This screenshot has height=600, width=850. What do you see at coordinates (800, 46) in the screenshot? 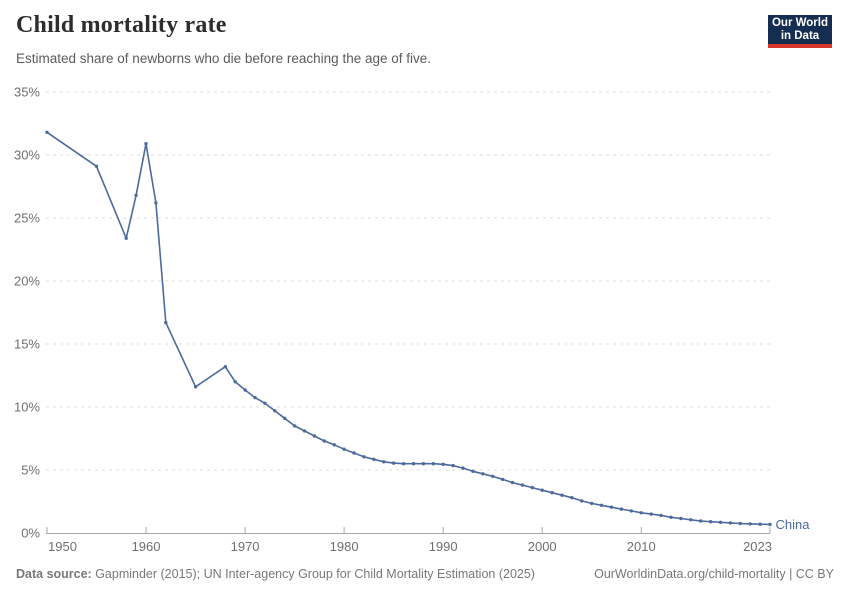
I see `logo-red-bar` at bounding box center [800, 46].